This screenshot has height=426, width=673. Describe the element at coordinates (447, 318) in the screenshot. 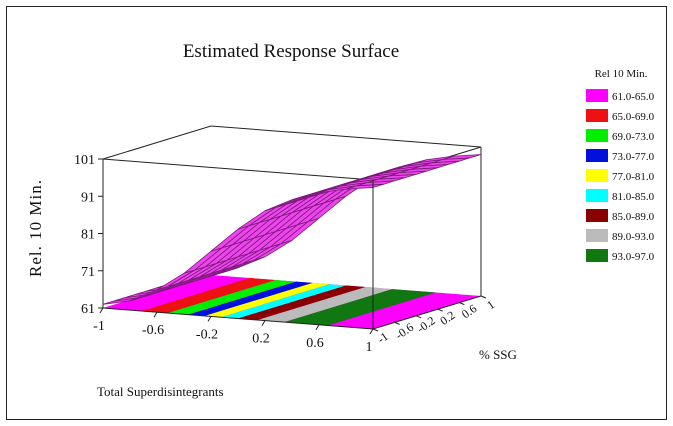

I see `y-tick-label: 0.2` at that location.